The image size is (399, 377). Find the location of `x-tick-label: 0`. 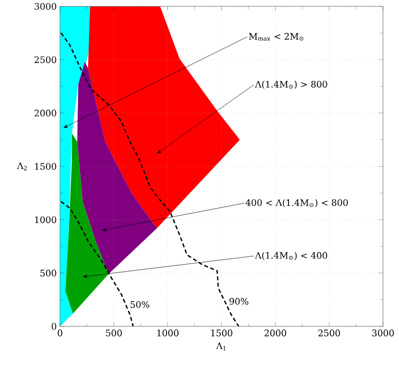

x-tick-label: 0 is located at coordinates (60, 332).